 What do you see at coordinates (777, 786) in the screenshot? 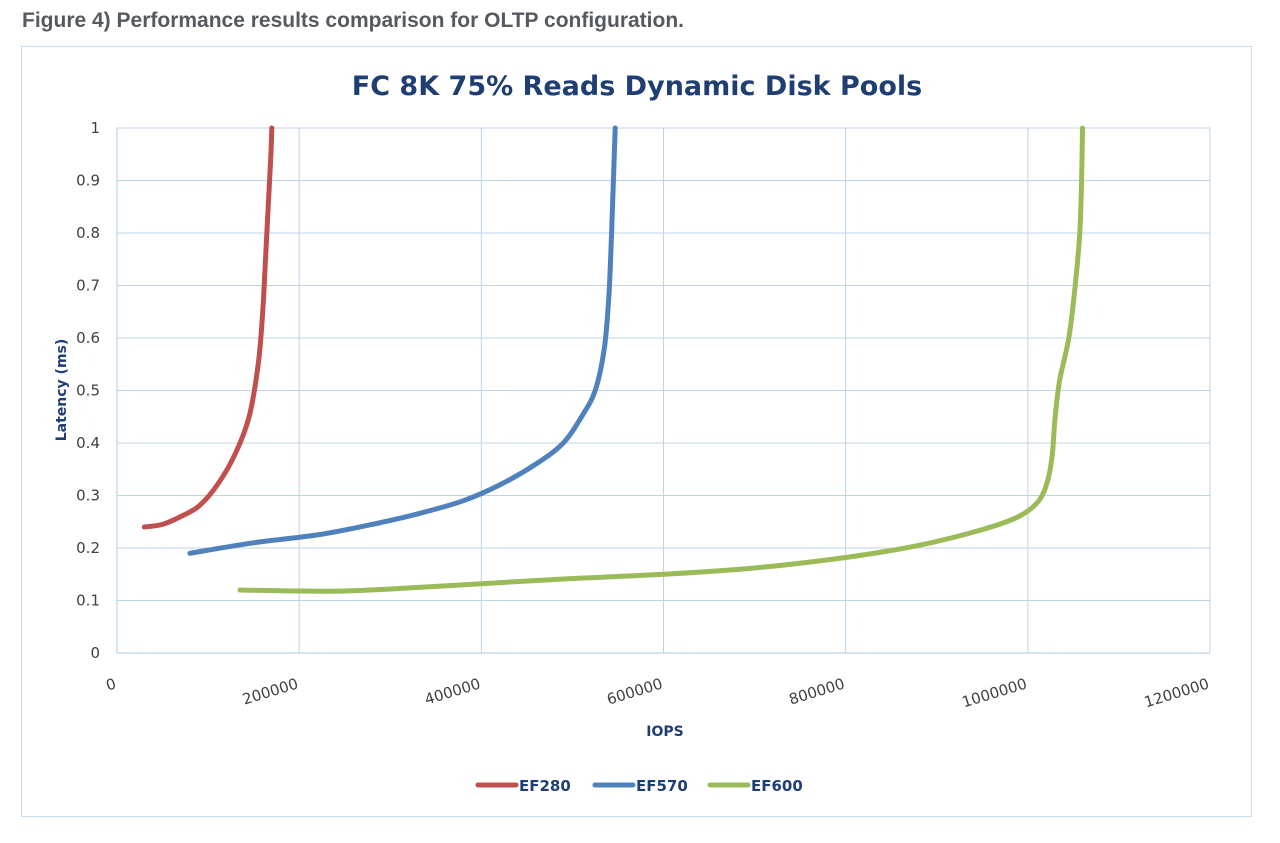
I see `legend-label: EF600` at bounding box center [777, 786].